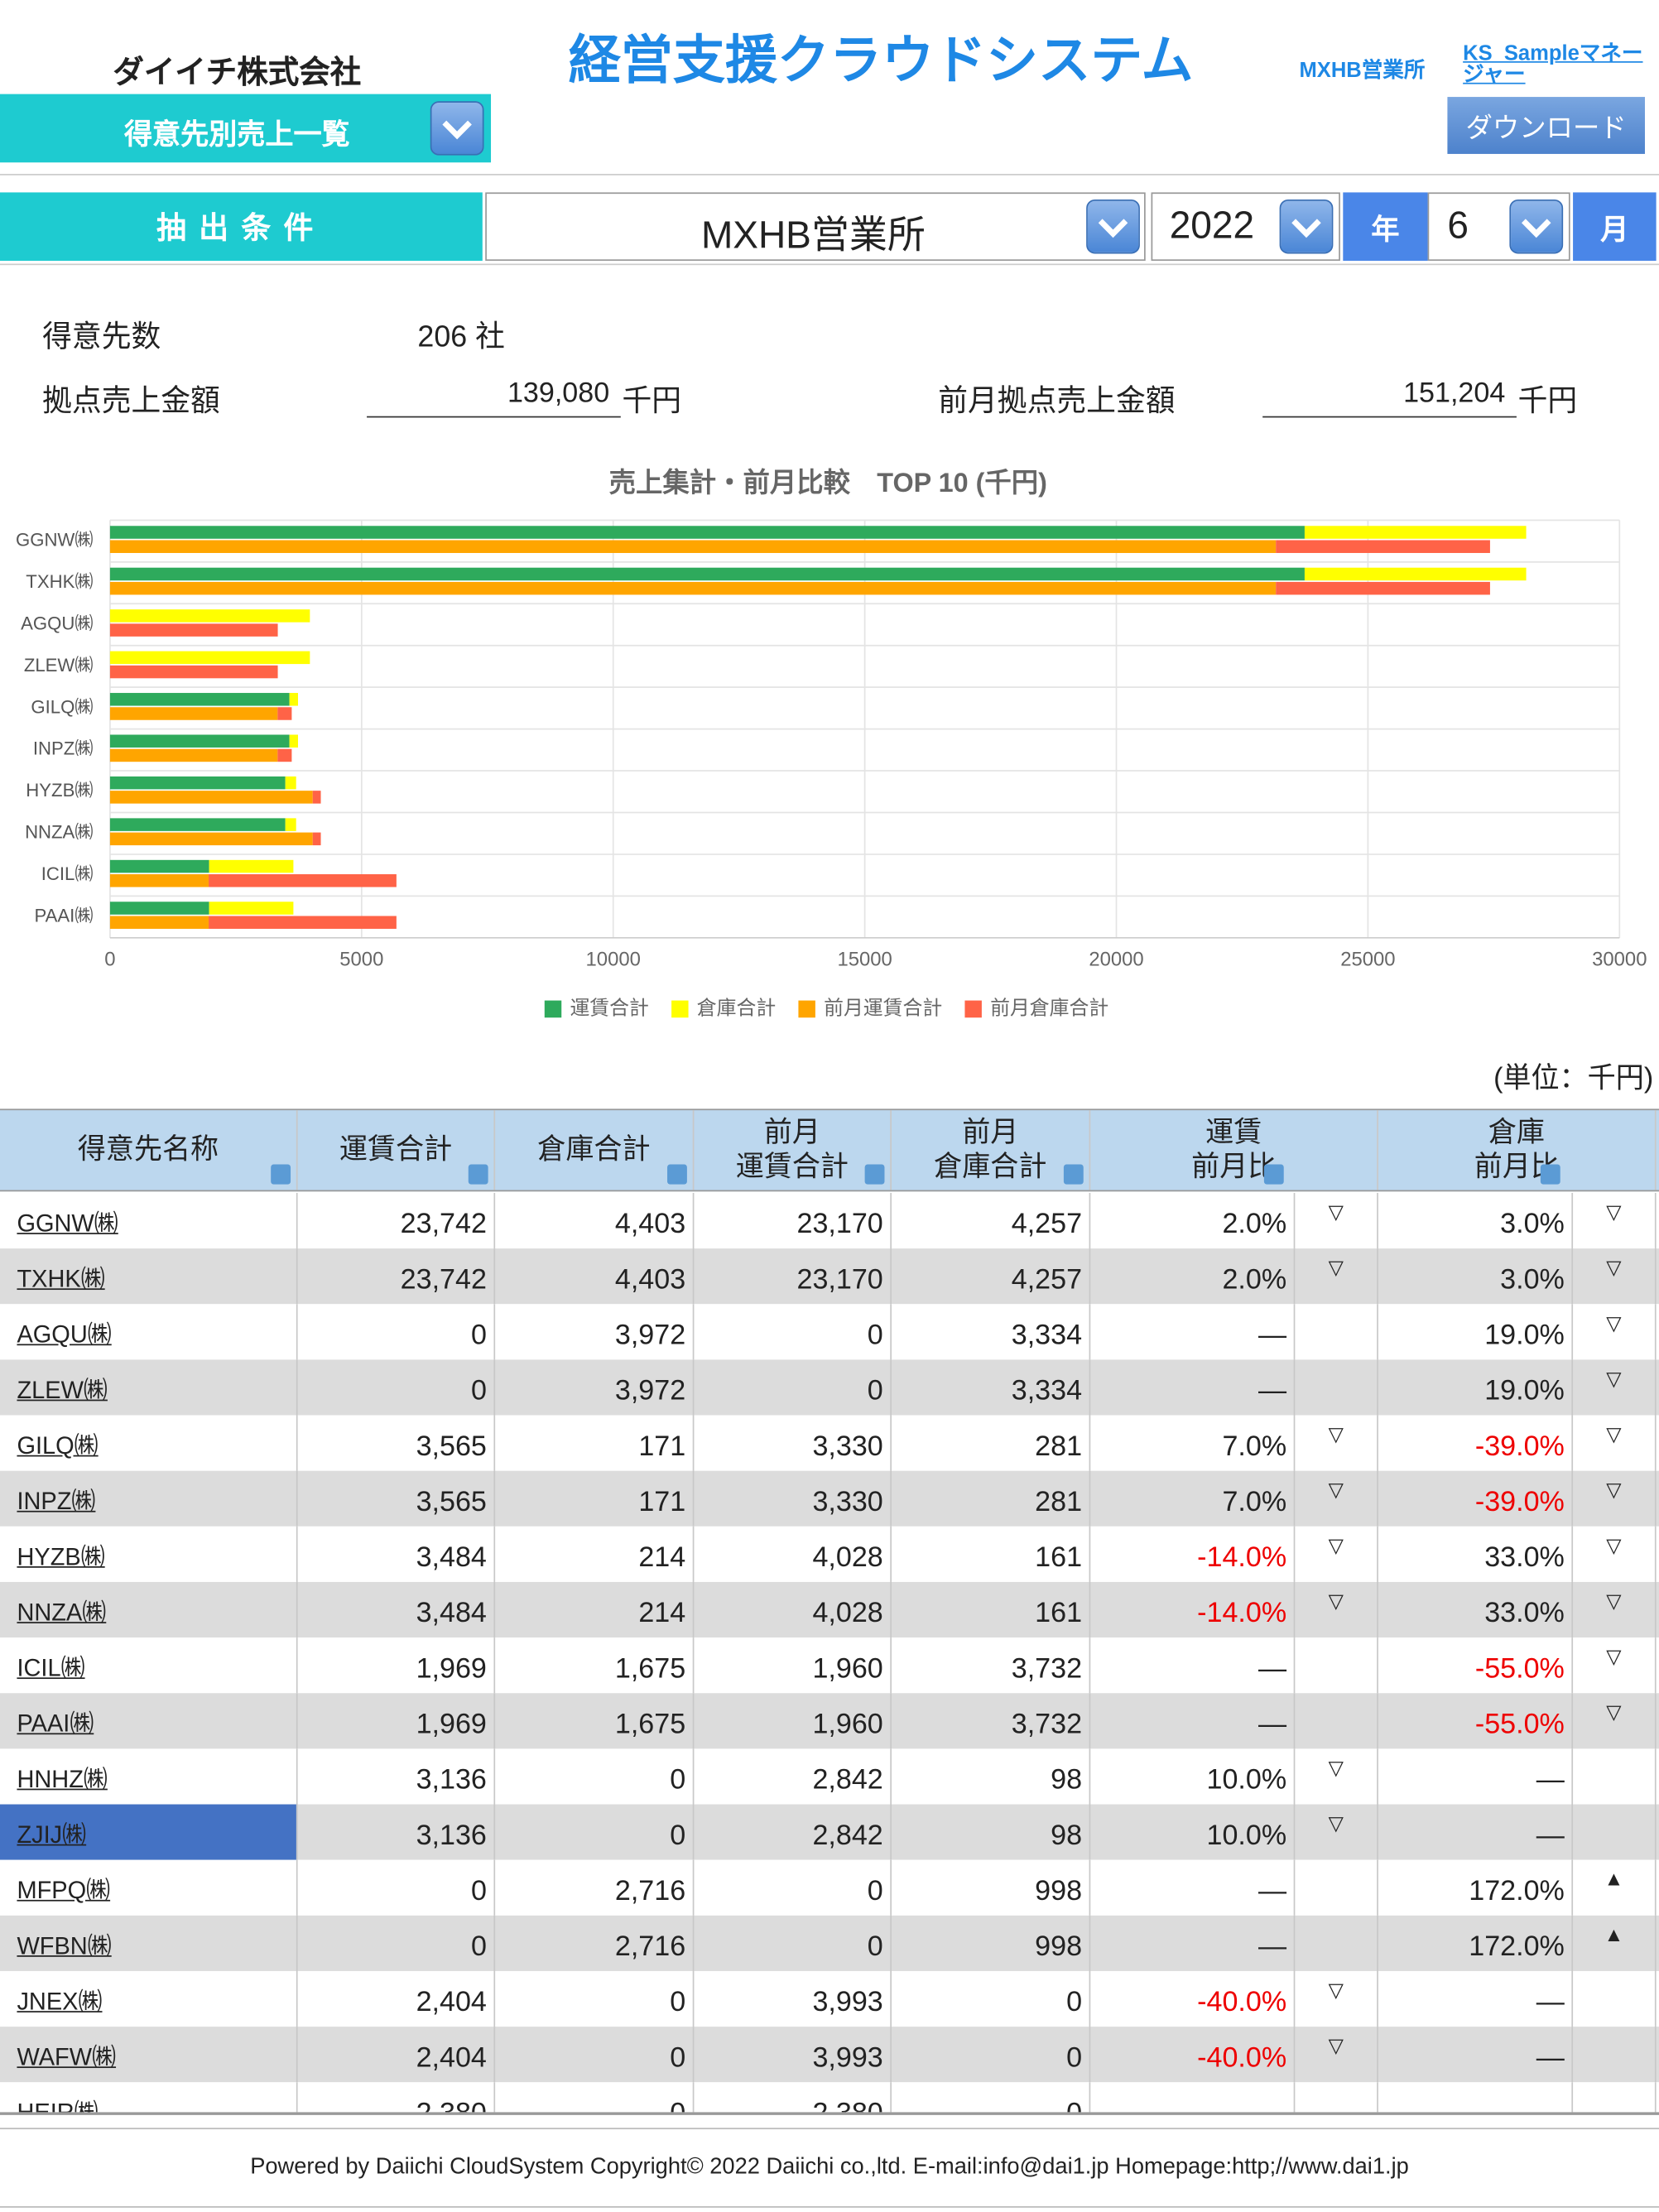 This screenshot has width=1659, height=2212. Describe the element at coordinates (991, 1943) in the screenshot. I see `table-cell: 998` at that location.